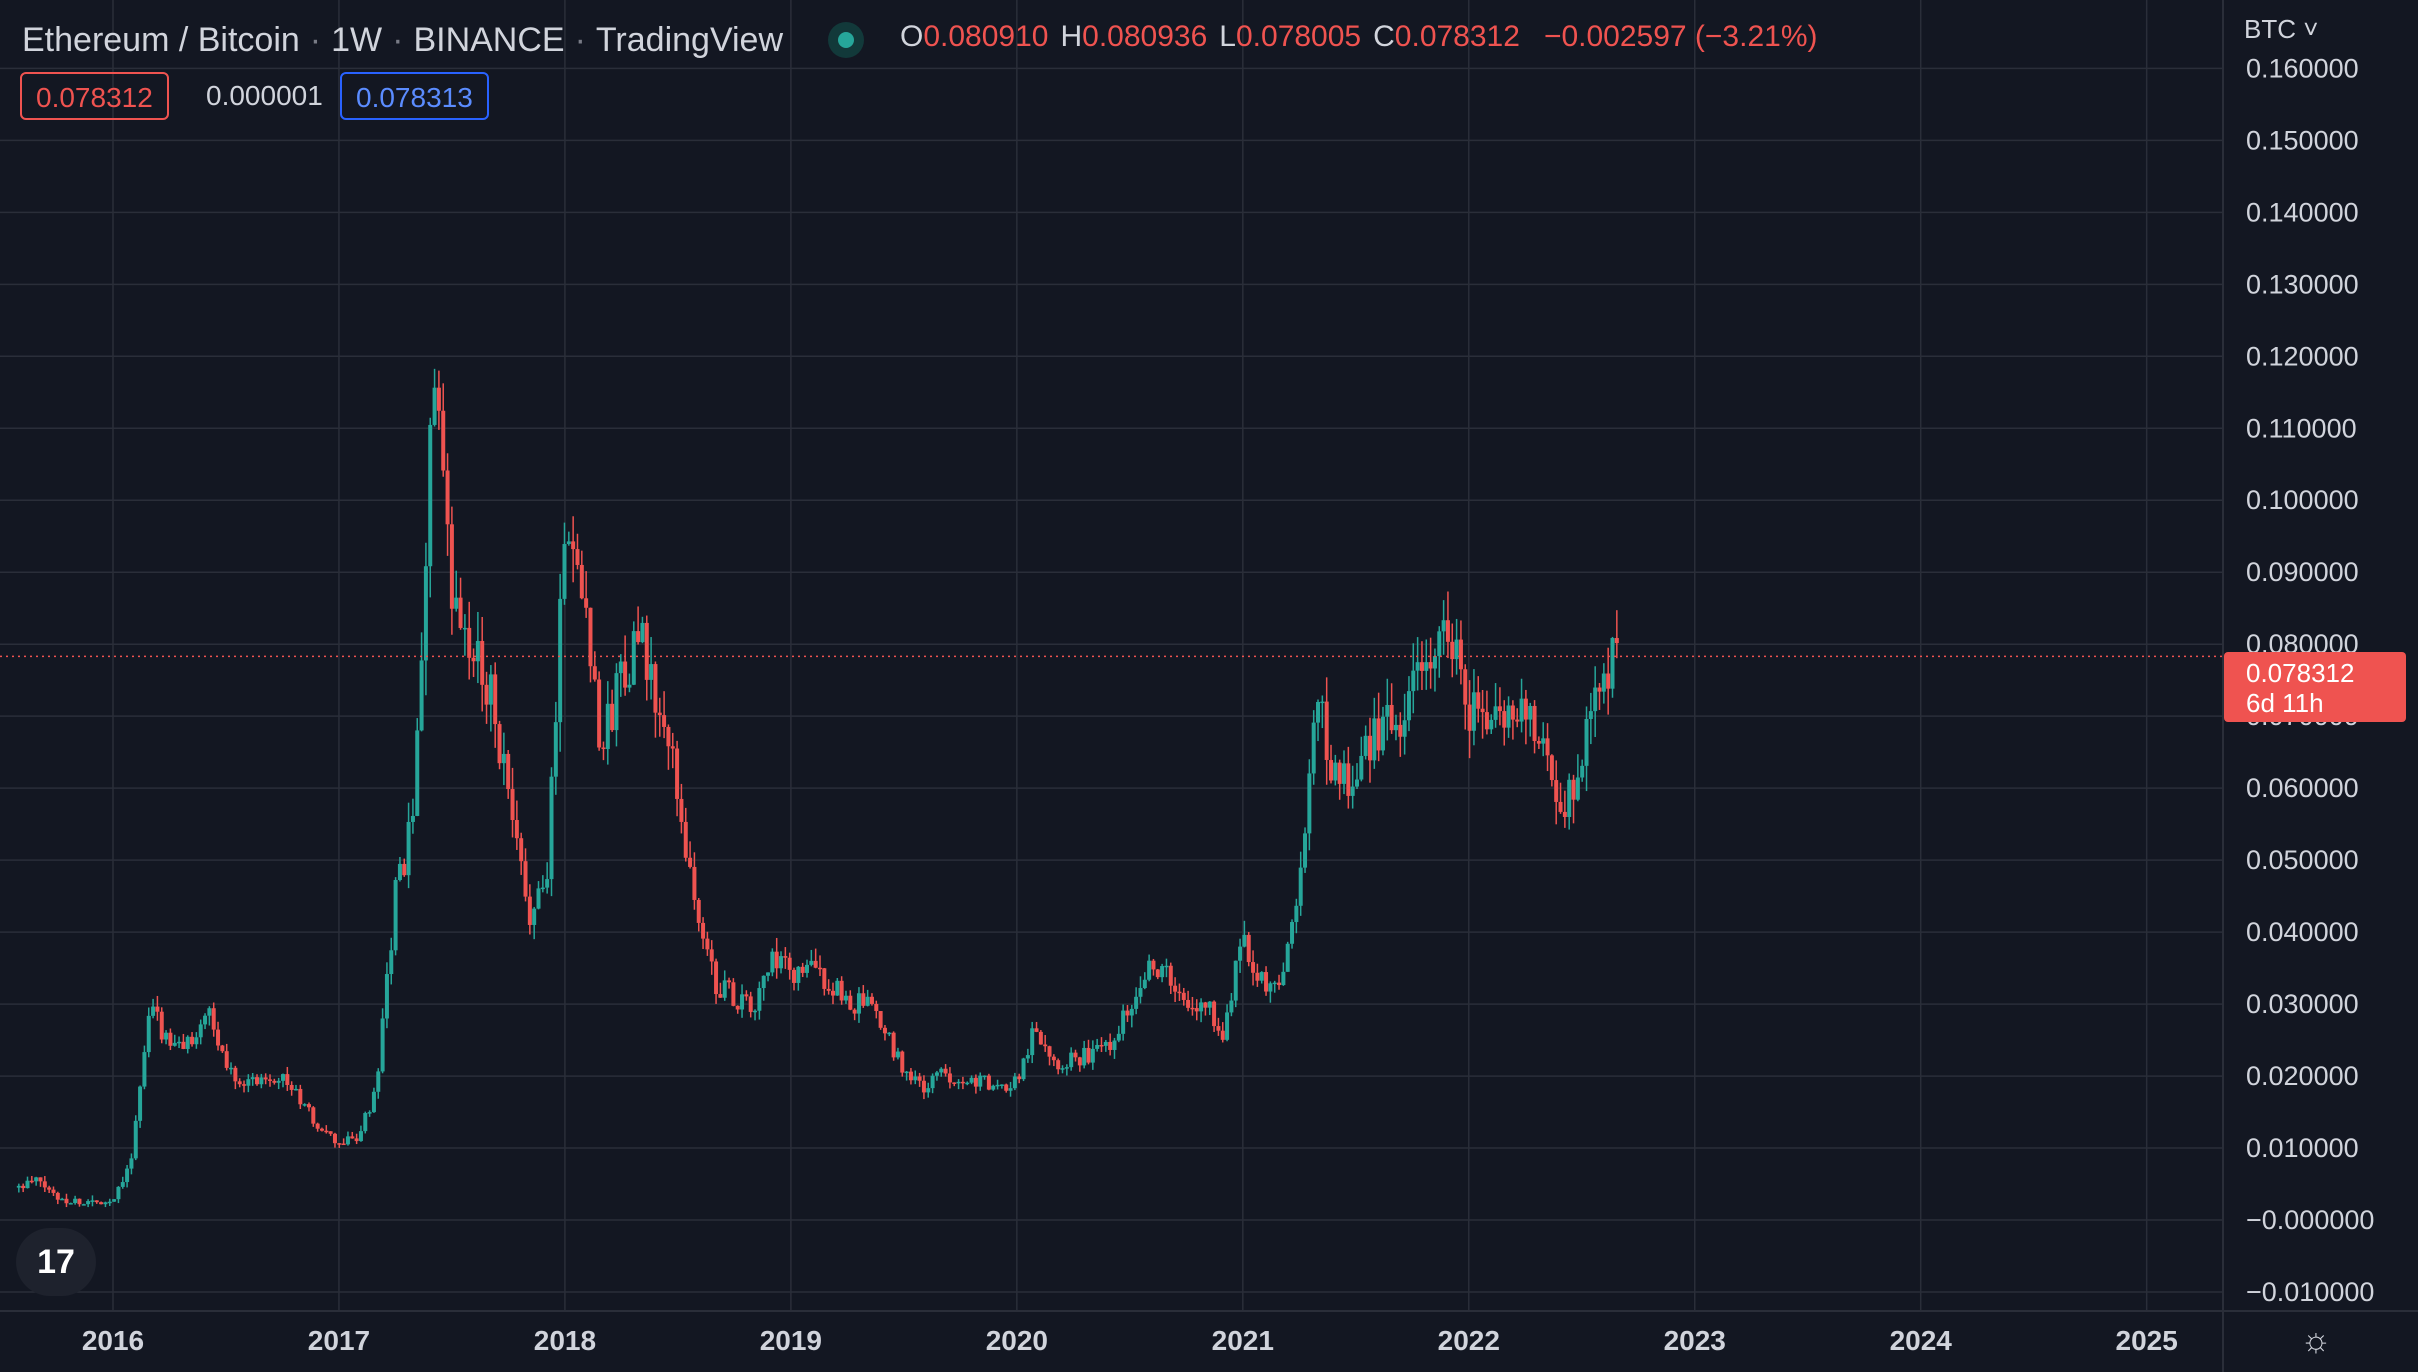  What do you see at coordinates (414, 96) in the screenshot?
I see `buy-price-button: 0.078313` at bounding box center [414, 96].